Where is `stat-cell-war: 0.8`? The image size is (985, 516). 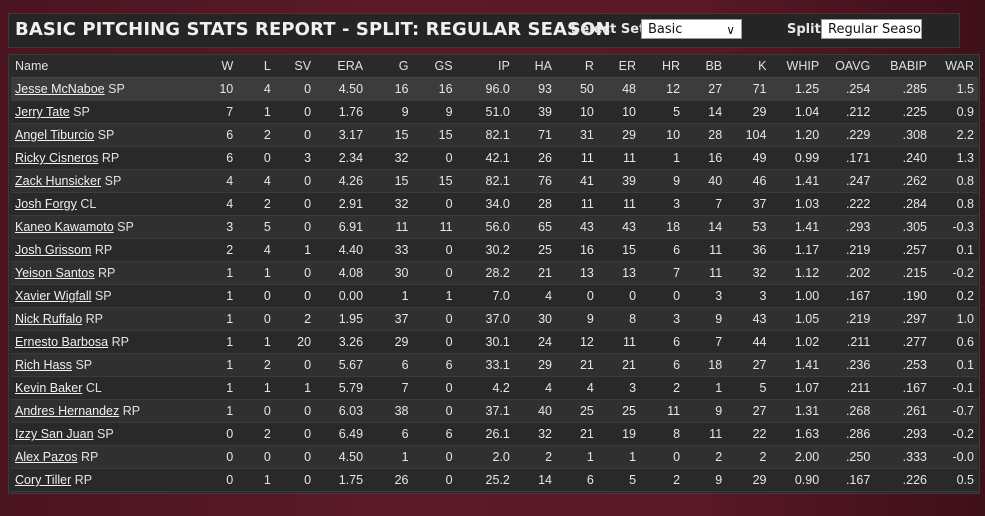 stat-cell-war: 0.8 is located at coordinates (954, 181).